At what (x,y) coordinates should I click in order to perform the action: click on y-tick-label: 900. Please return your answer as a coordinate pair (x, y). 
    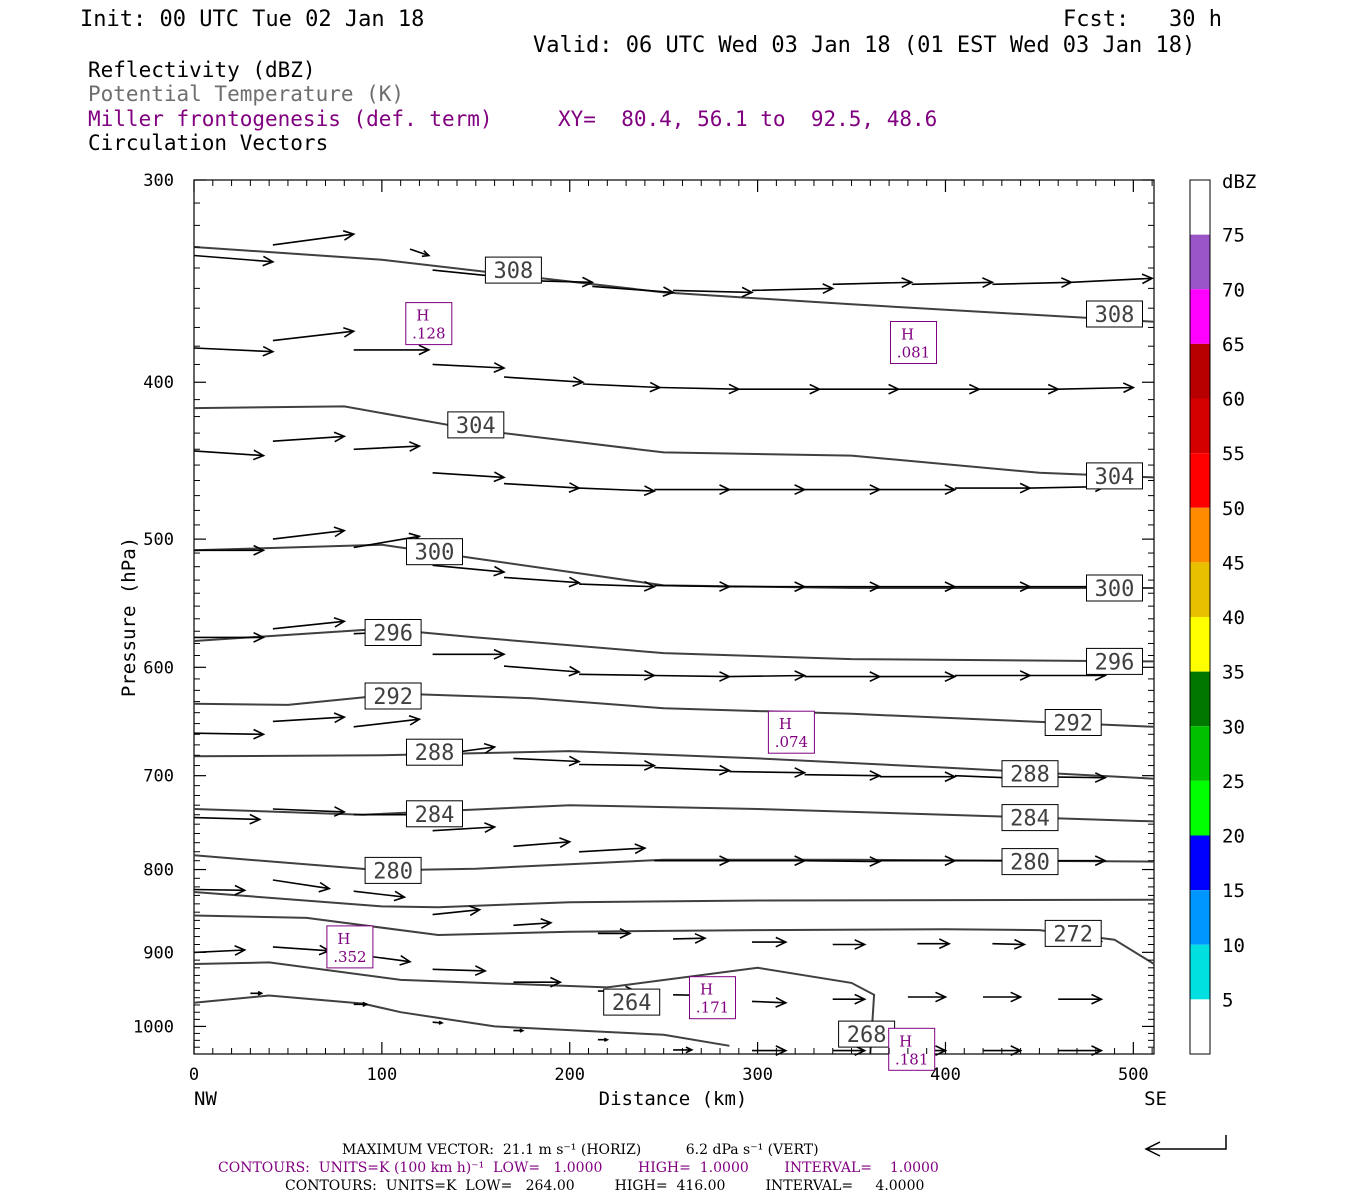
    Looking at the image, I should click on (158, 953).